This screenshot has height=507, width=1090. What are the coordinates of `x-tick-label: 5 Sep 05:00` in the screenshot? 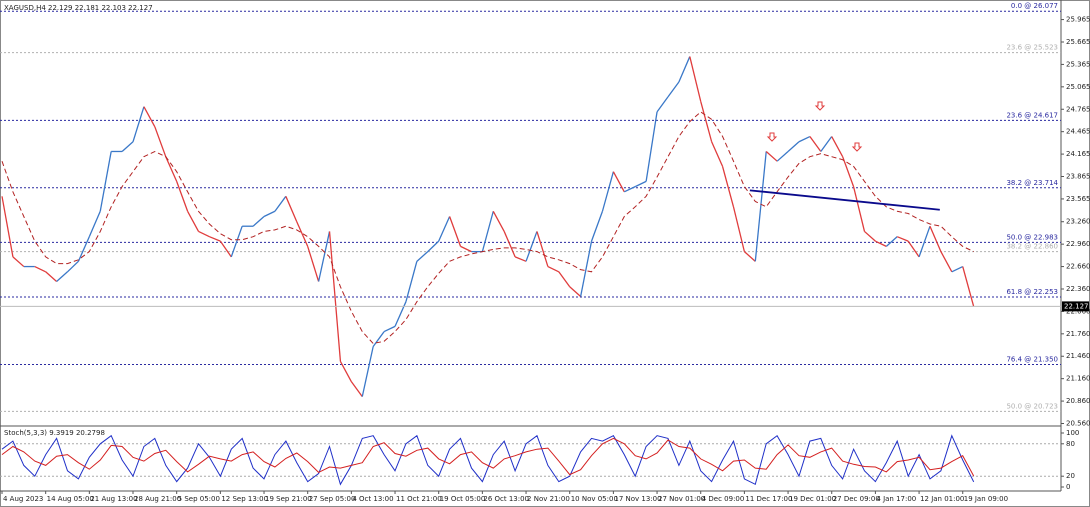 It's located at (199, 499).